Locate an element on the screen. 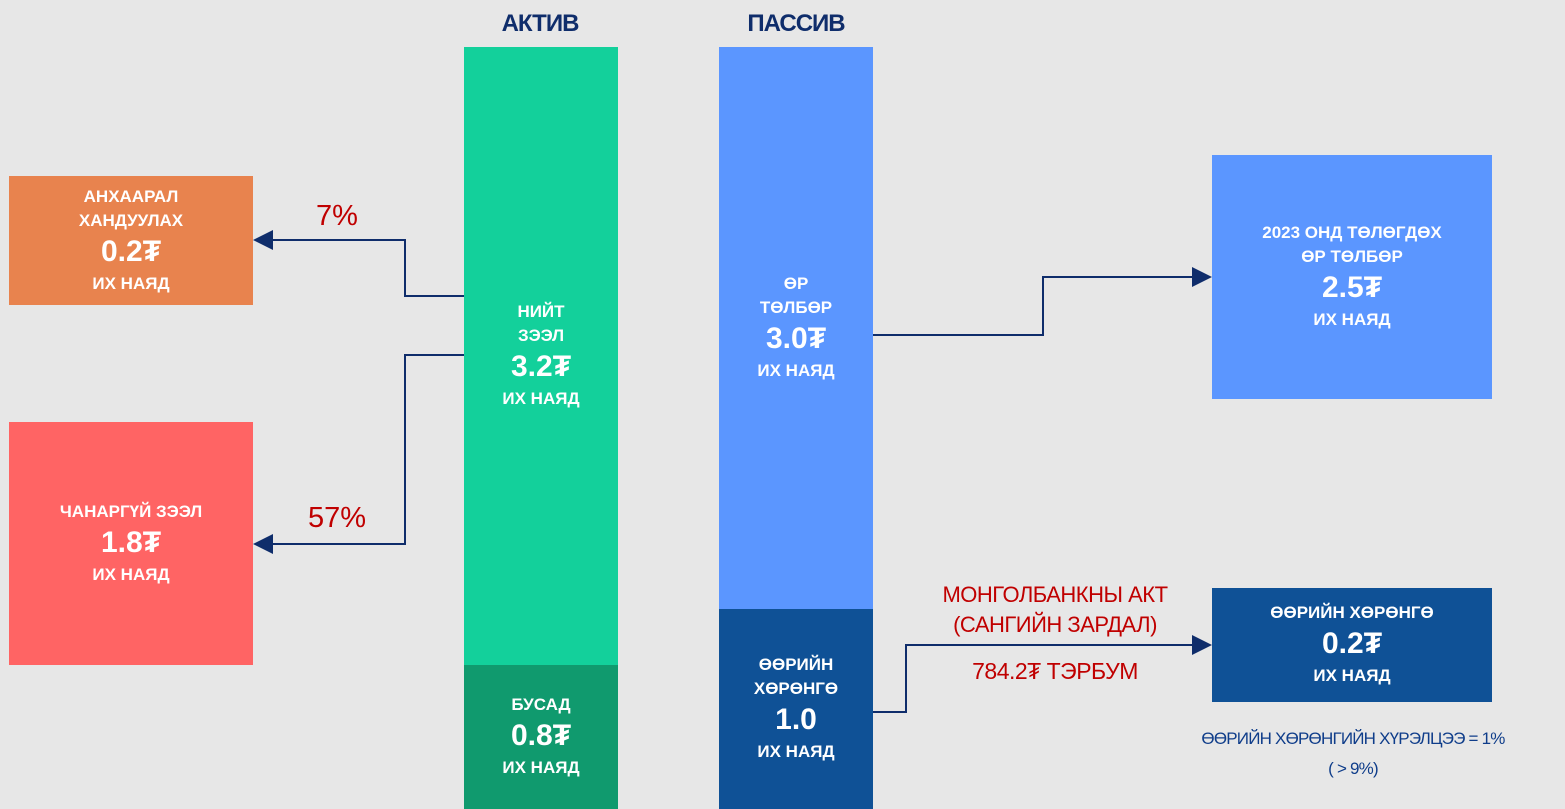 The width and height of the screenshot is (1565, 809). node-box: ӨӨРИЙН ХӨРӨНГӨ 1.0 ИХ НАЯД is located at coordinates (796, 709).